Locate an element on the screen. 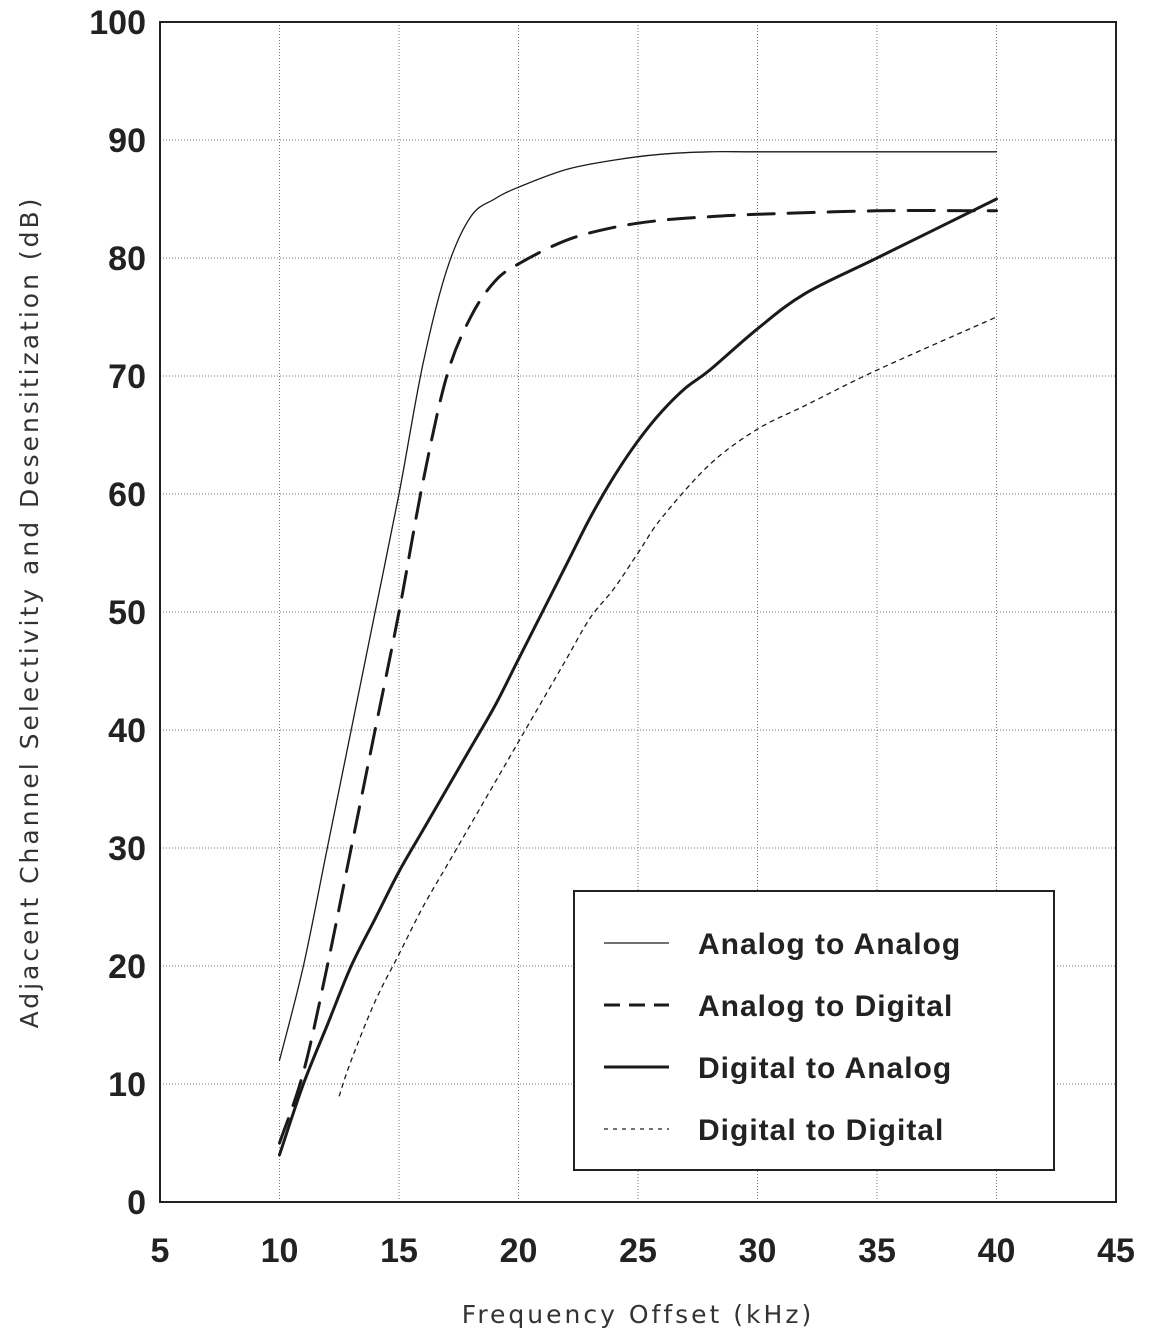 The image size is (1152, 1336). x-tick-label: 45 is located at coordinates (1116, 1251).